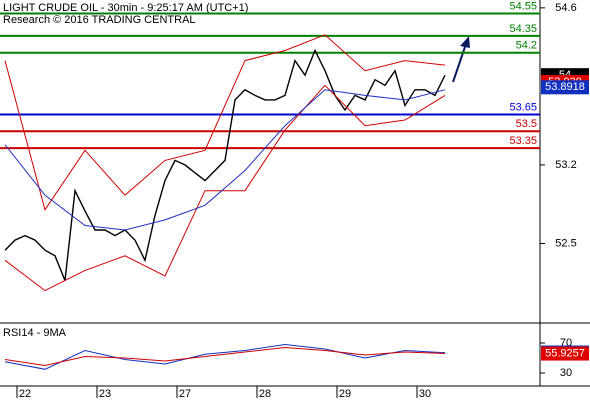  Describe the element at coordinates (459, 63) in the screenshot. I see `forecast-arrow` at that location.